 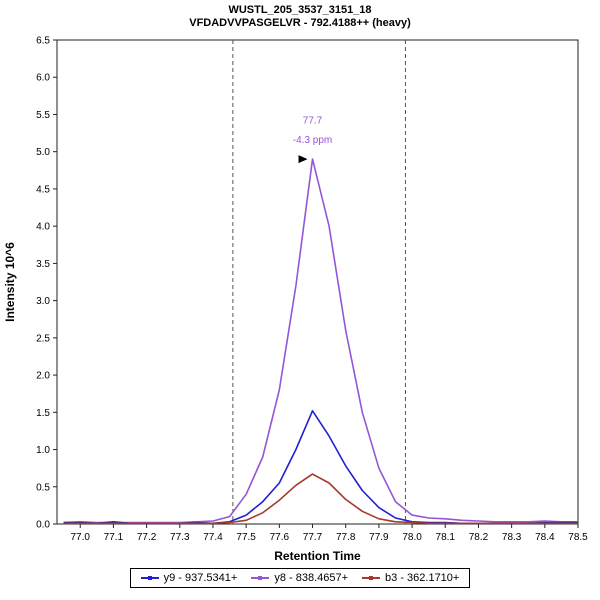 I want to click on x-tick-label: 77.2, so click(x=147, y=537).